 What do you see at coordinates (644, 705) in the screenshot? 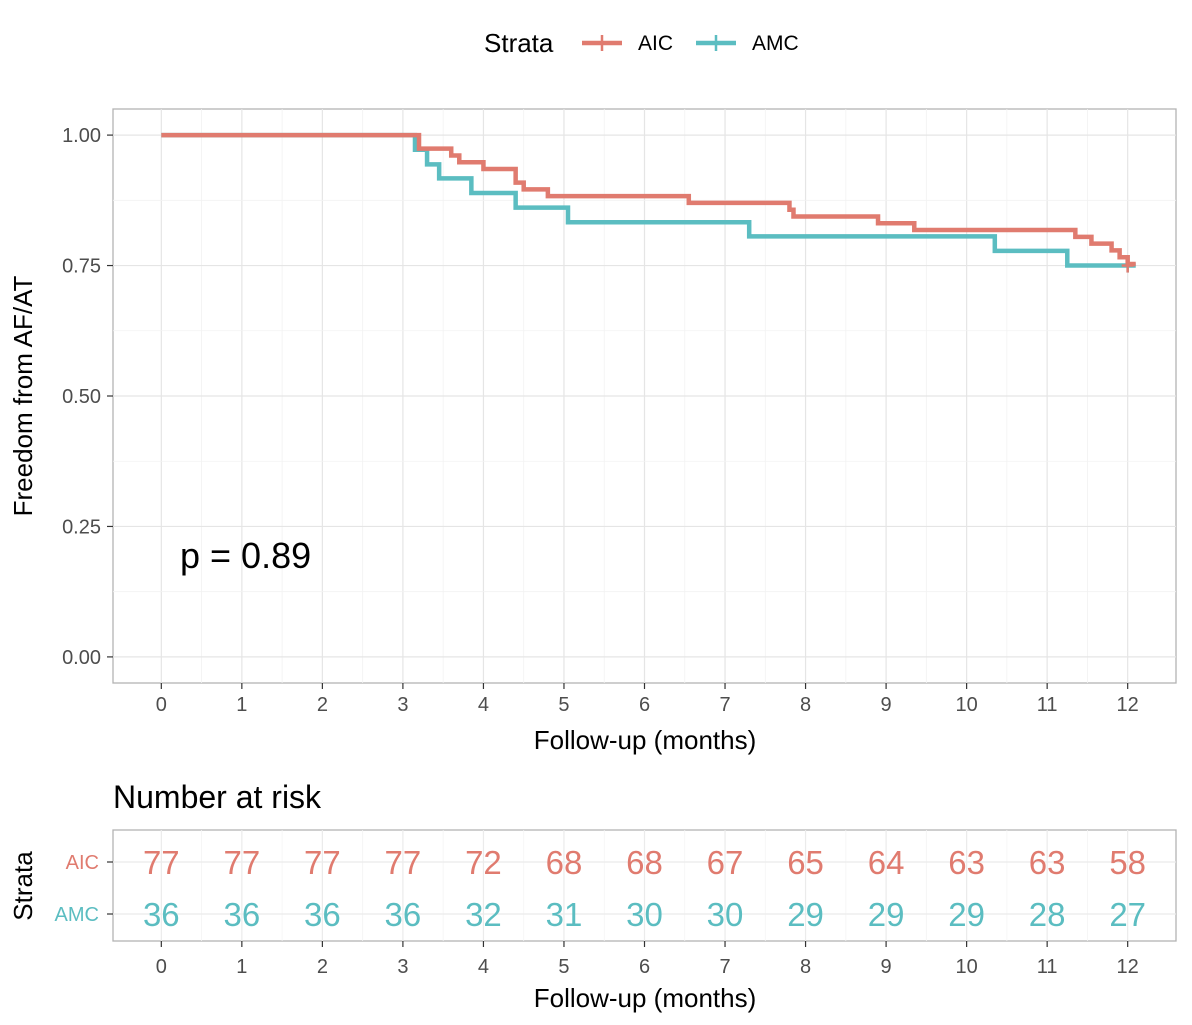
I see `km-x-tick-label: 6` at bounding box center [644, 705].